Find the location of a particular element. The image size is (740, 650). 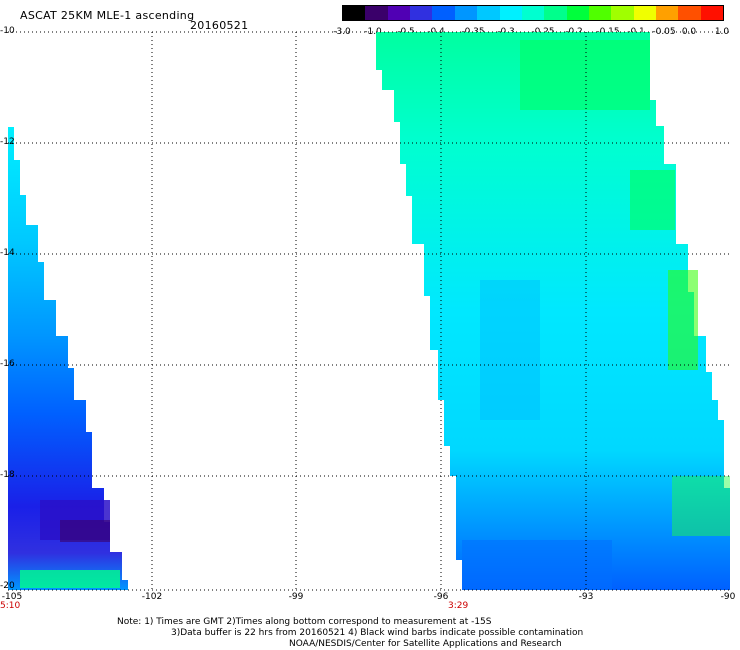

lon-label: -105 is located at coordinates (12, 597).